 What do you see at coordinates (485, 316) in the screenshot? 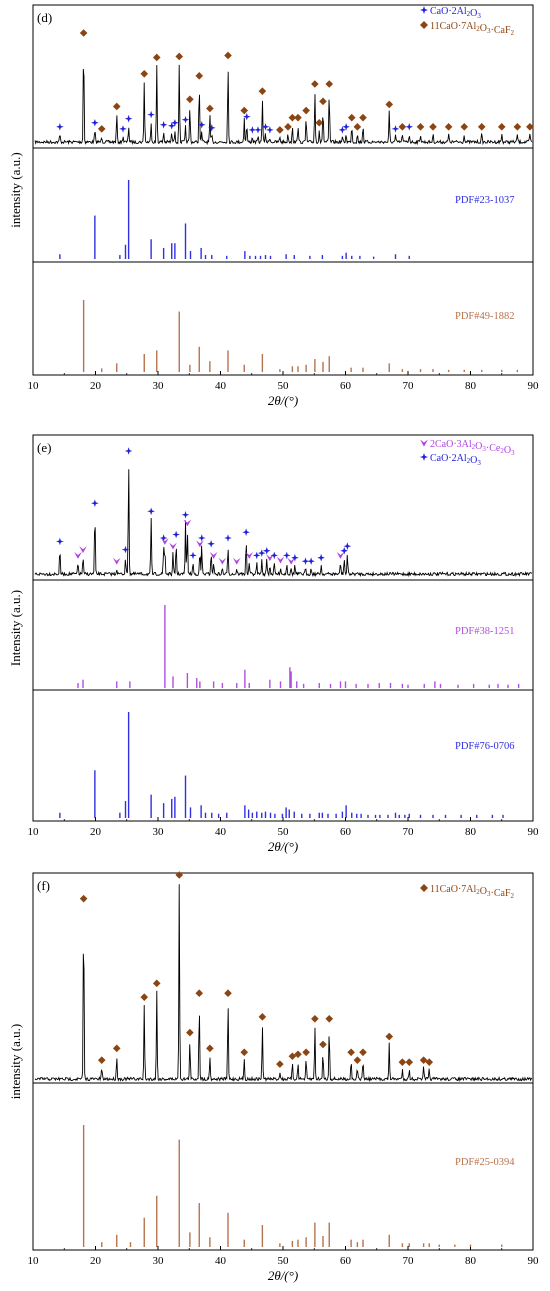
I see `reference-label: PDF#49-1882` at bounding box center [485, 316].